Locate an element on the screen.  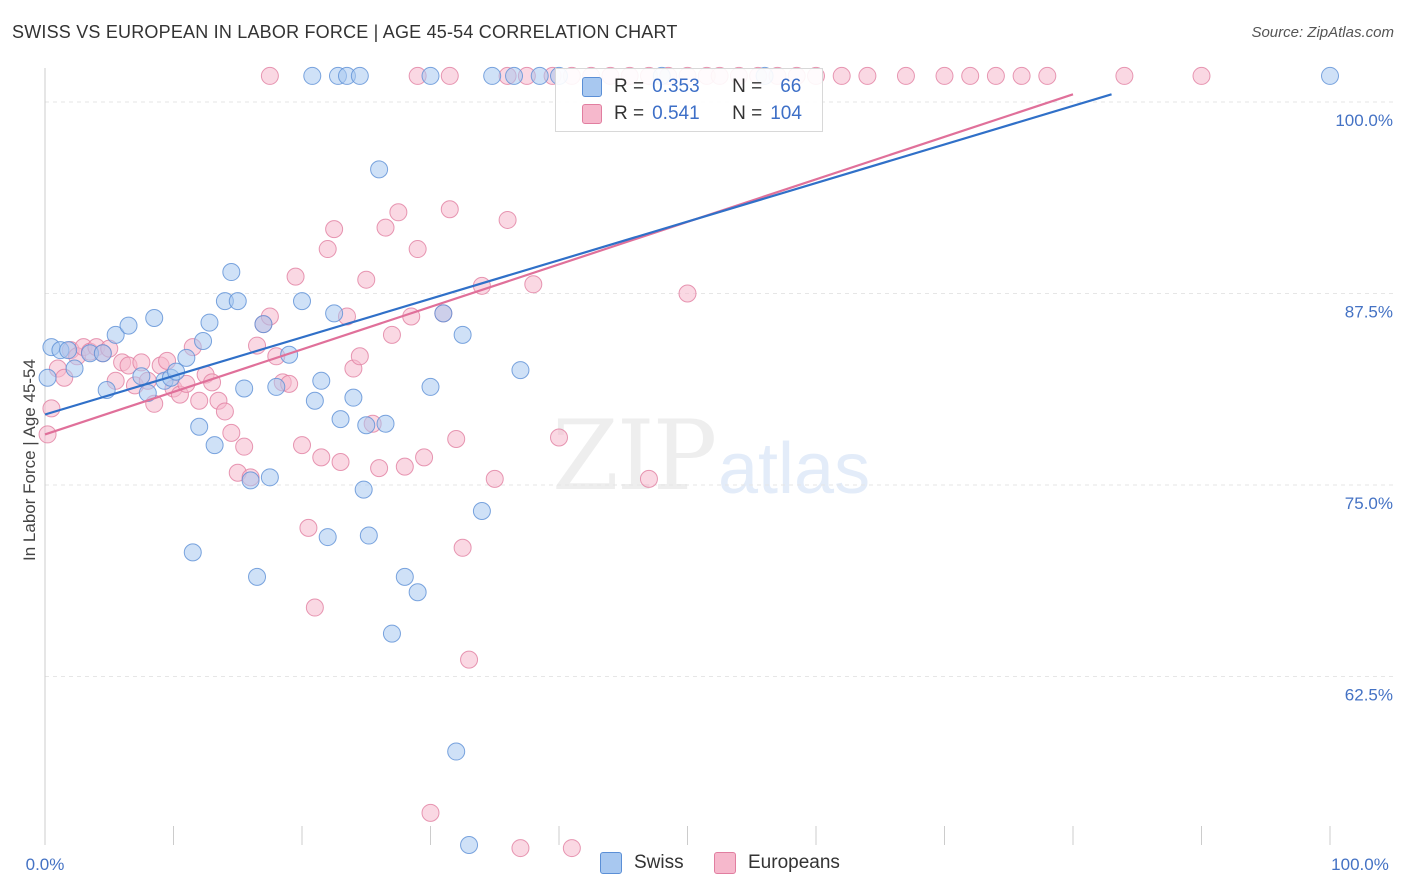
legend-row-europeans: R = 0.541 N = 104 is located at coordinates (679, 114).